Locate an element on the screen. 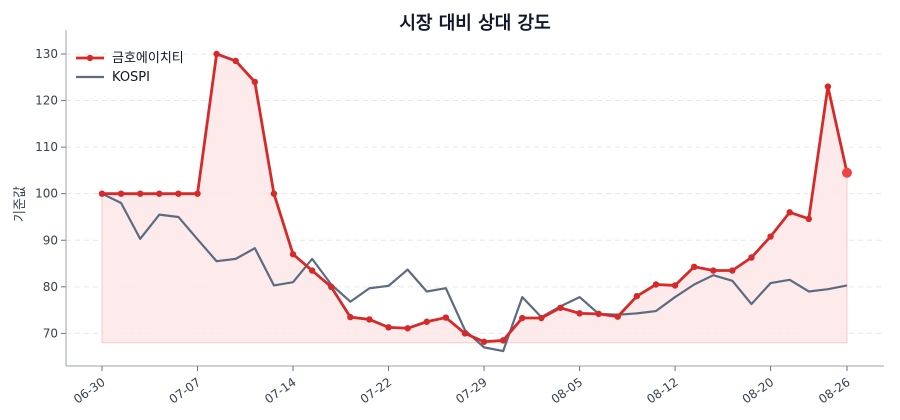  x-tick-label: 07-07 is located at coordinates (185, 390).